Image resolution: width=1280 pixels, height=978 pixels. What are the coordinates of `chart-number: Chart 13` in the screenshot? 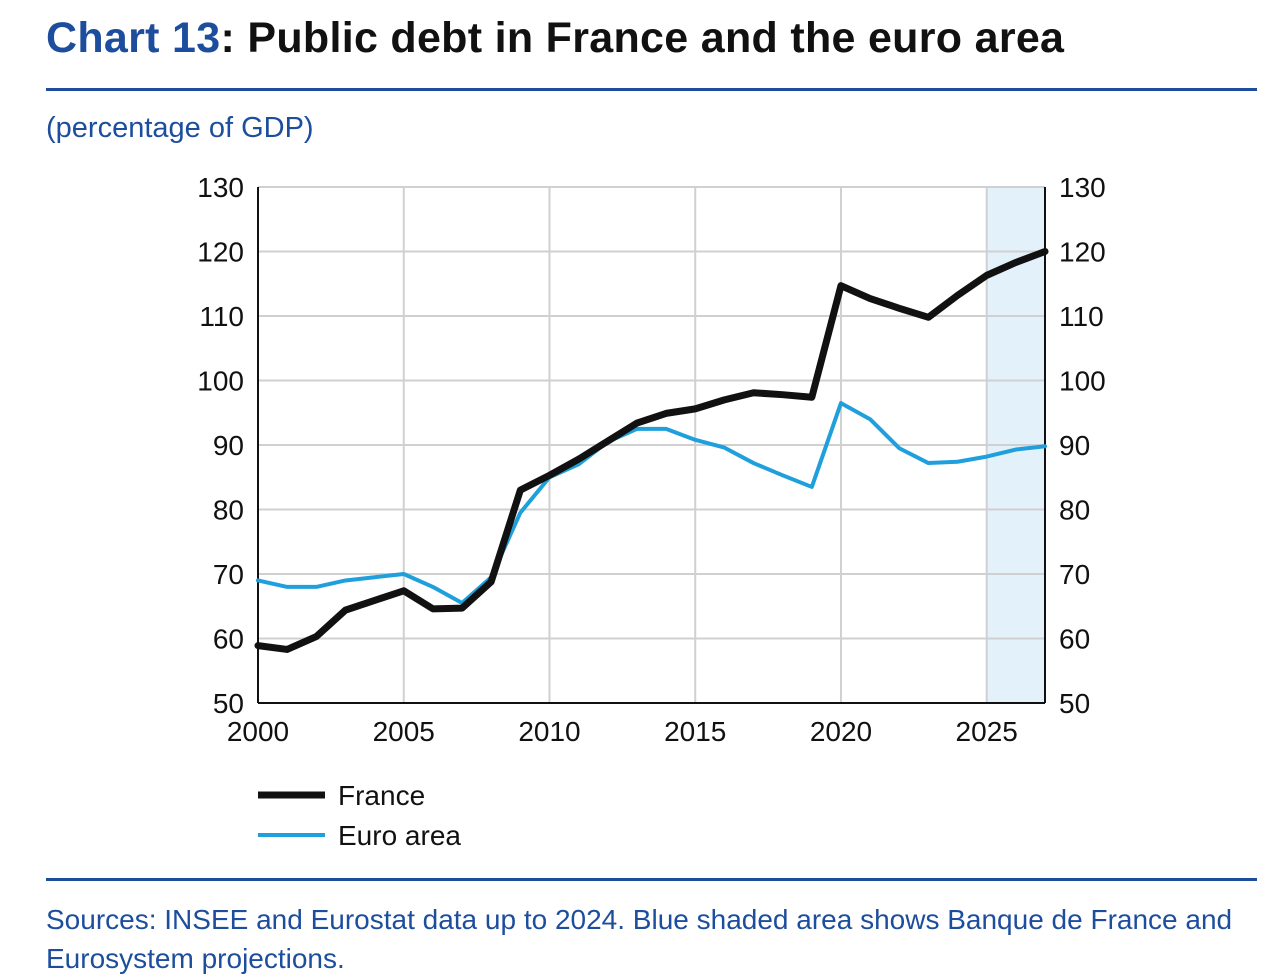 It's located at (133, 38).